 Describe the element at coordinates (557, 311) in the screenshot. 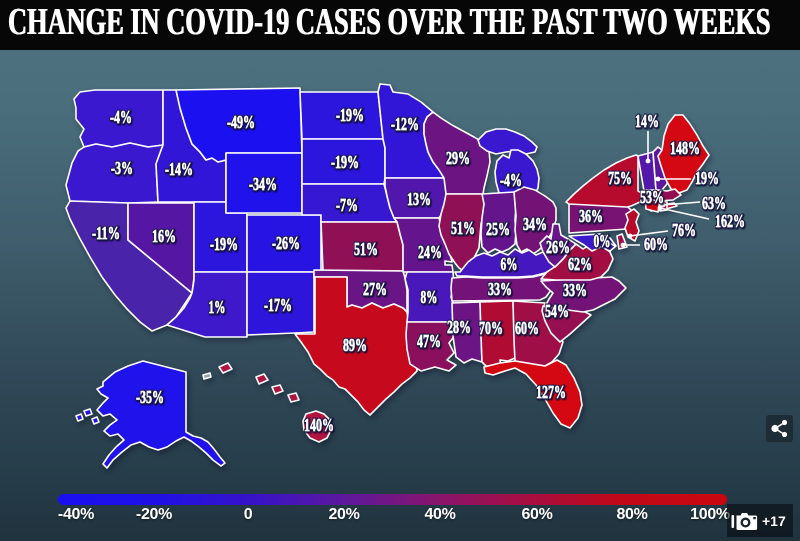

I see `svg-text: 54%` at that location.